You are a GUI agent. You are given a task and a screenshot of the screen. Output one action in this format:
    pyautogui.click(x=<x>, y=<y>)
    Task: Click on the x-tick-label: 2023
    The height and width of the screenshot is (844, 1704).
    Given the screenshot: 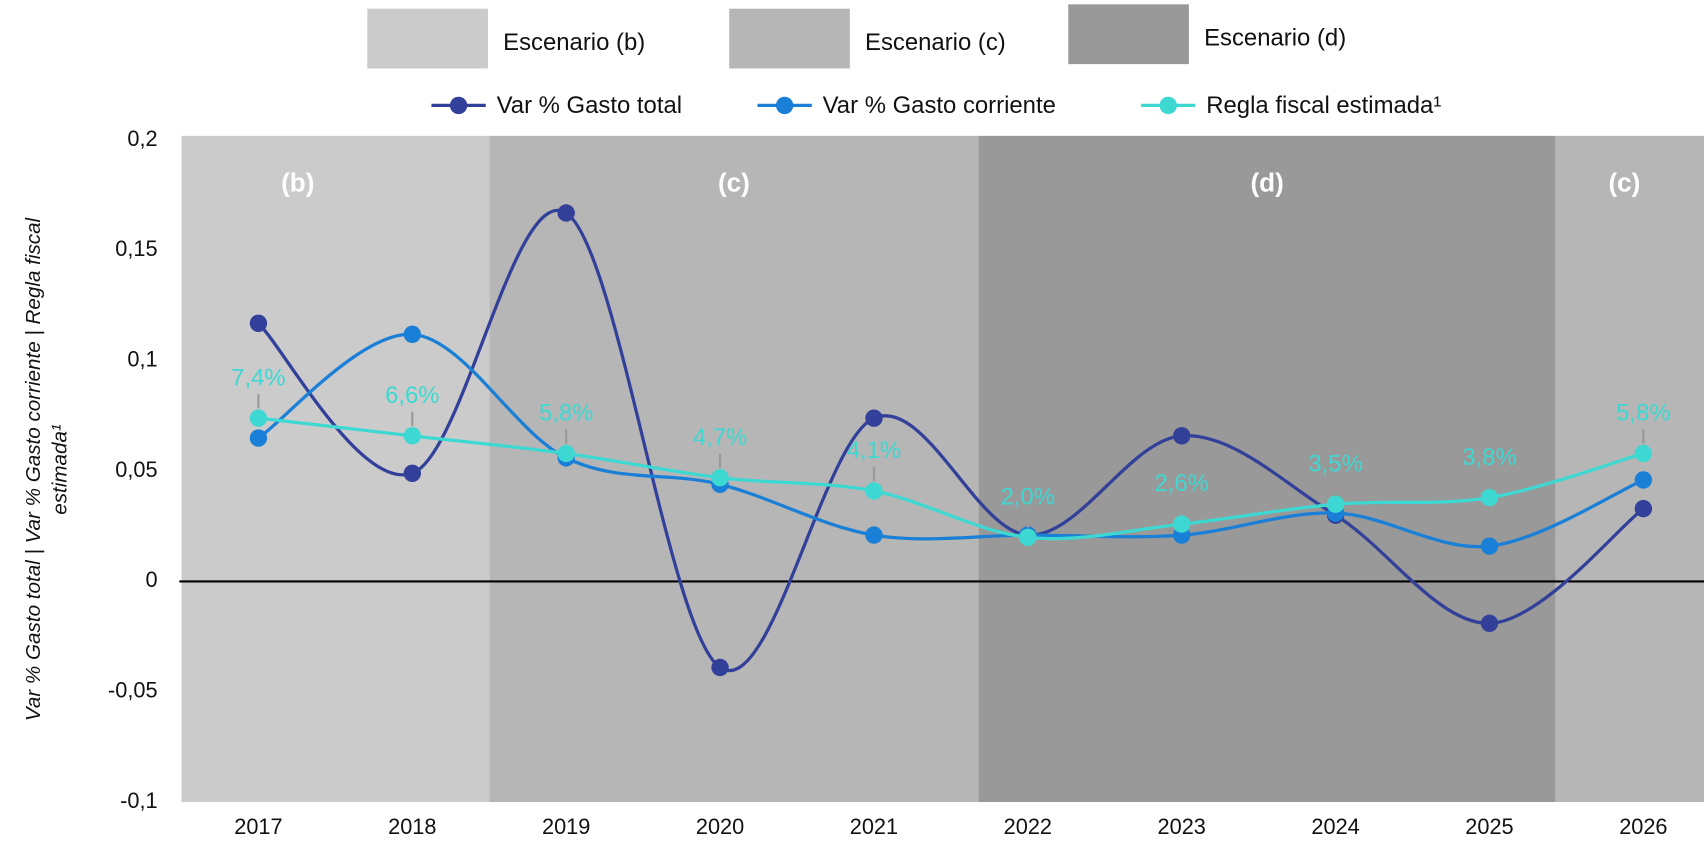 What is the action you would take?
    pyautogui.click(x=1182, y=826)
    